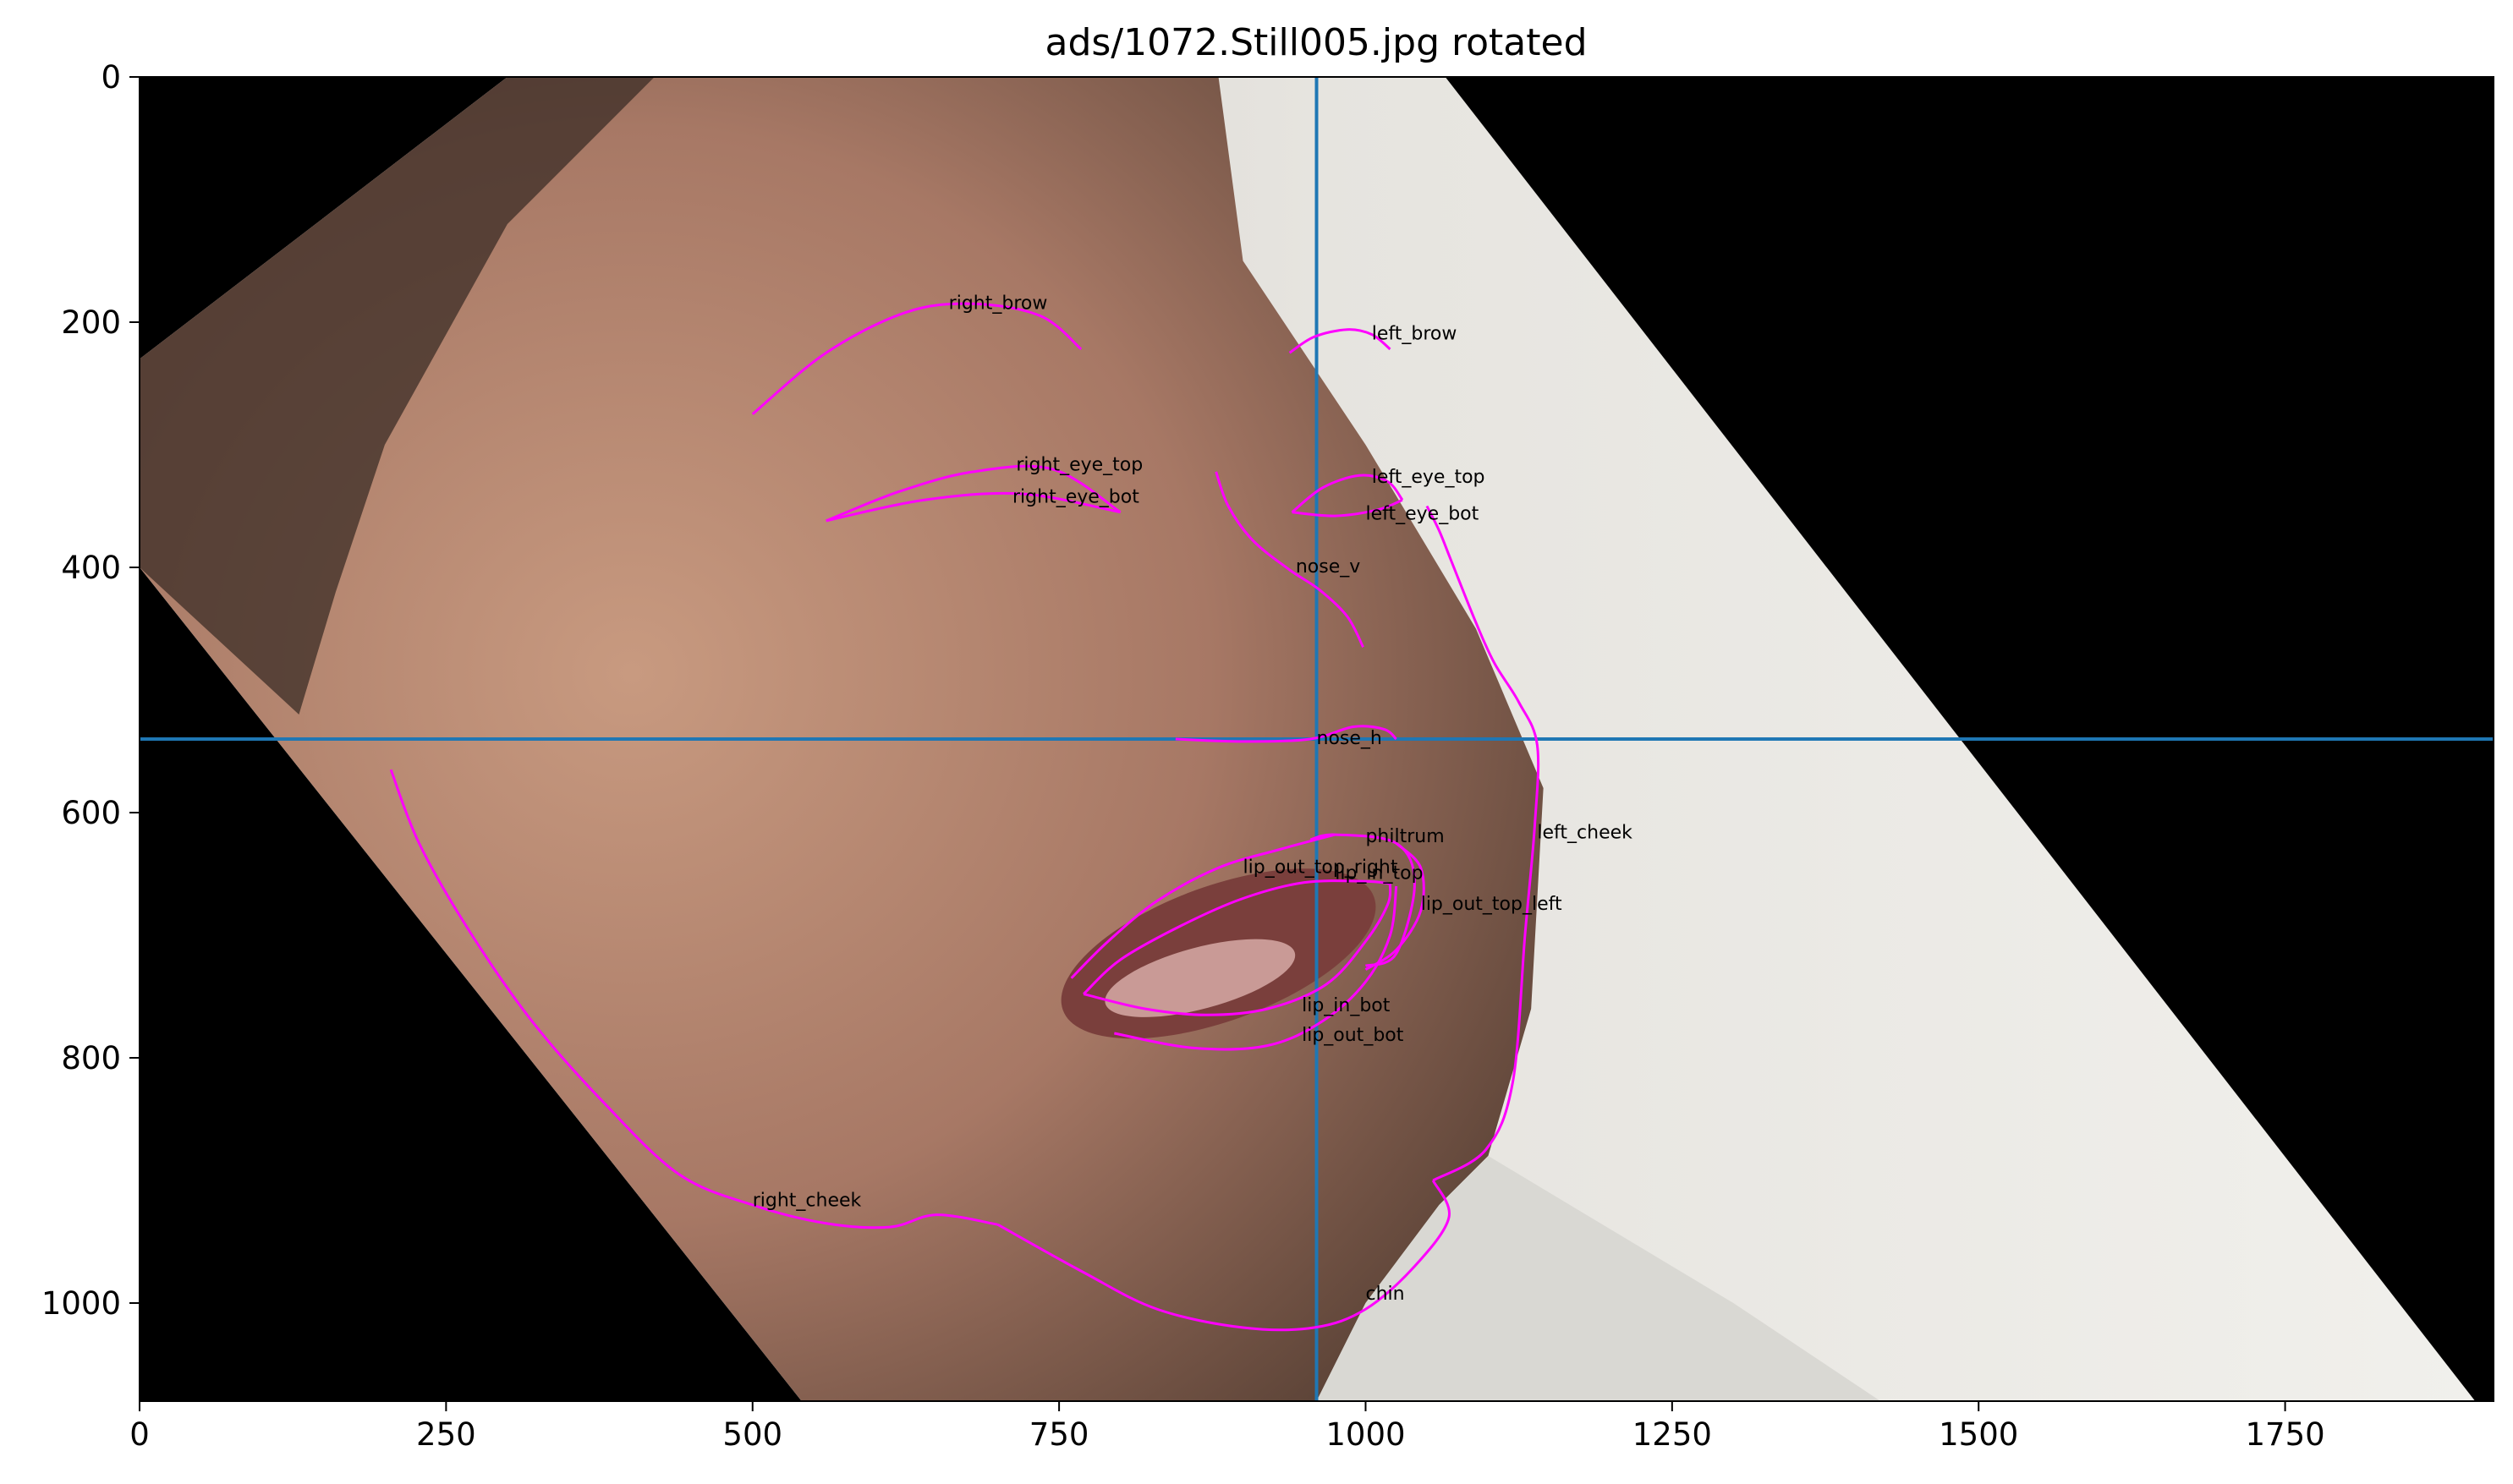  What do you see at coordinates (1289, 559) in the screenshot?
I see `landmark-nose-v` at bounding box center [1289, 559].